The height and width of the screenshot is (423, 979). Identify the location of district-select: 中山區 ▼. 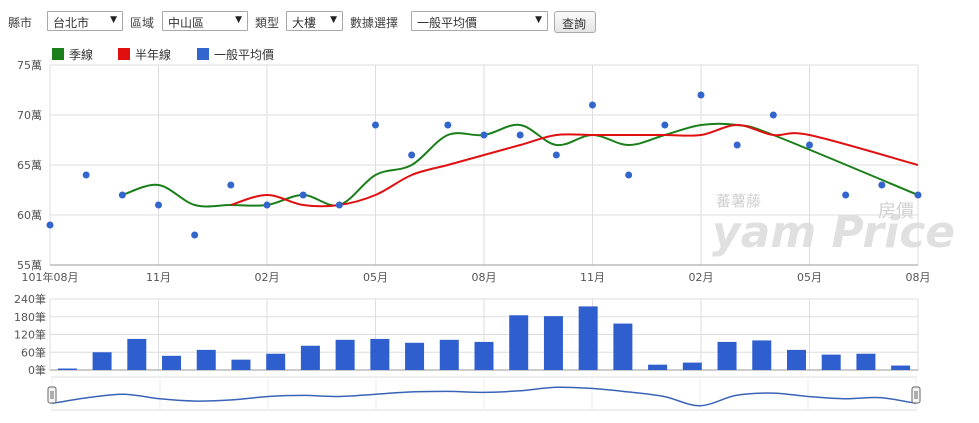
(205, 21).